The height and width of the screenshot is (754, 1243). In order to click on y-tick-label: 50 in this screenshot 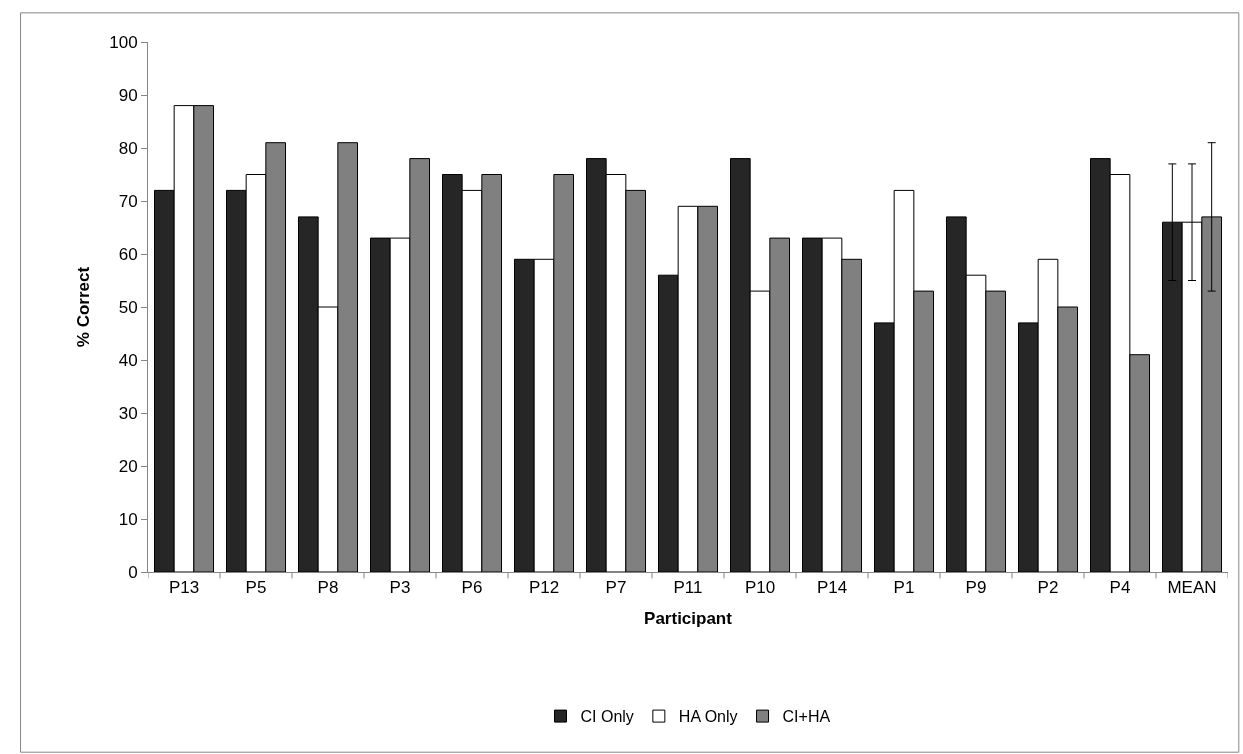, I will do `click(128, 307)`.